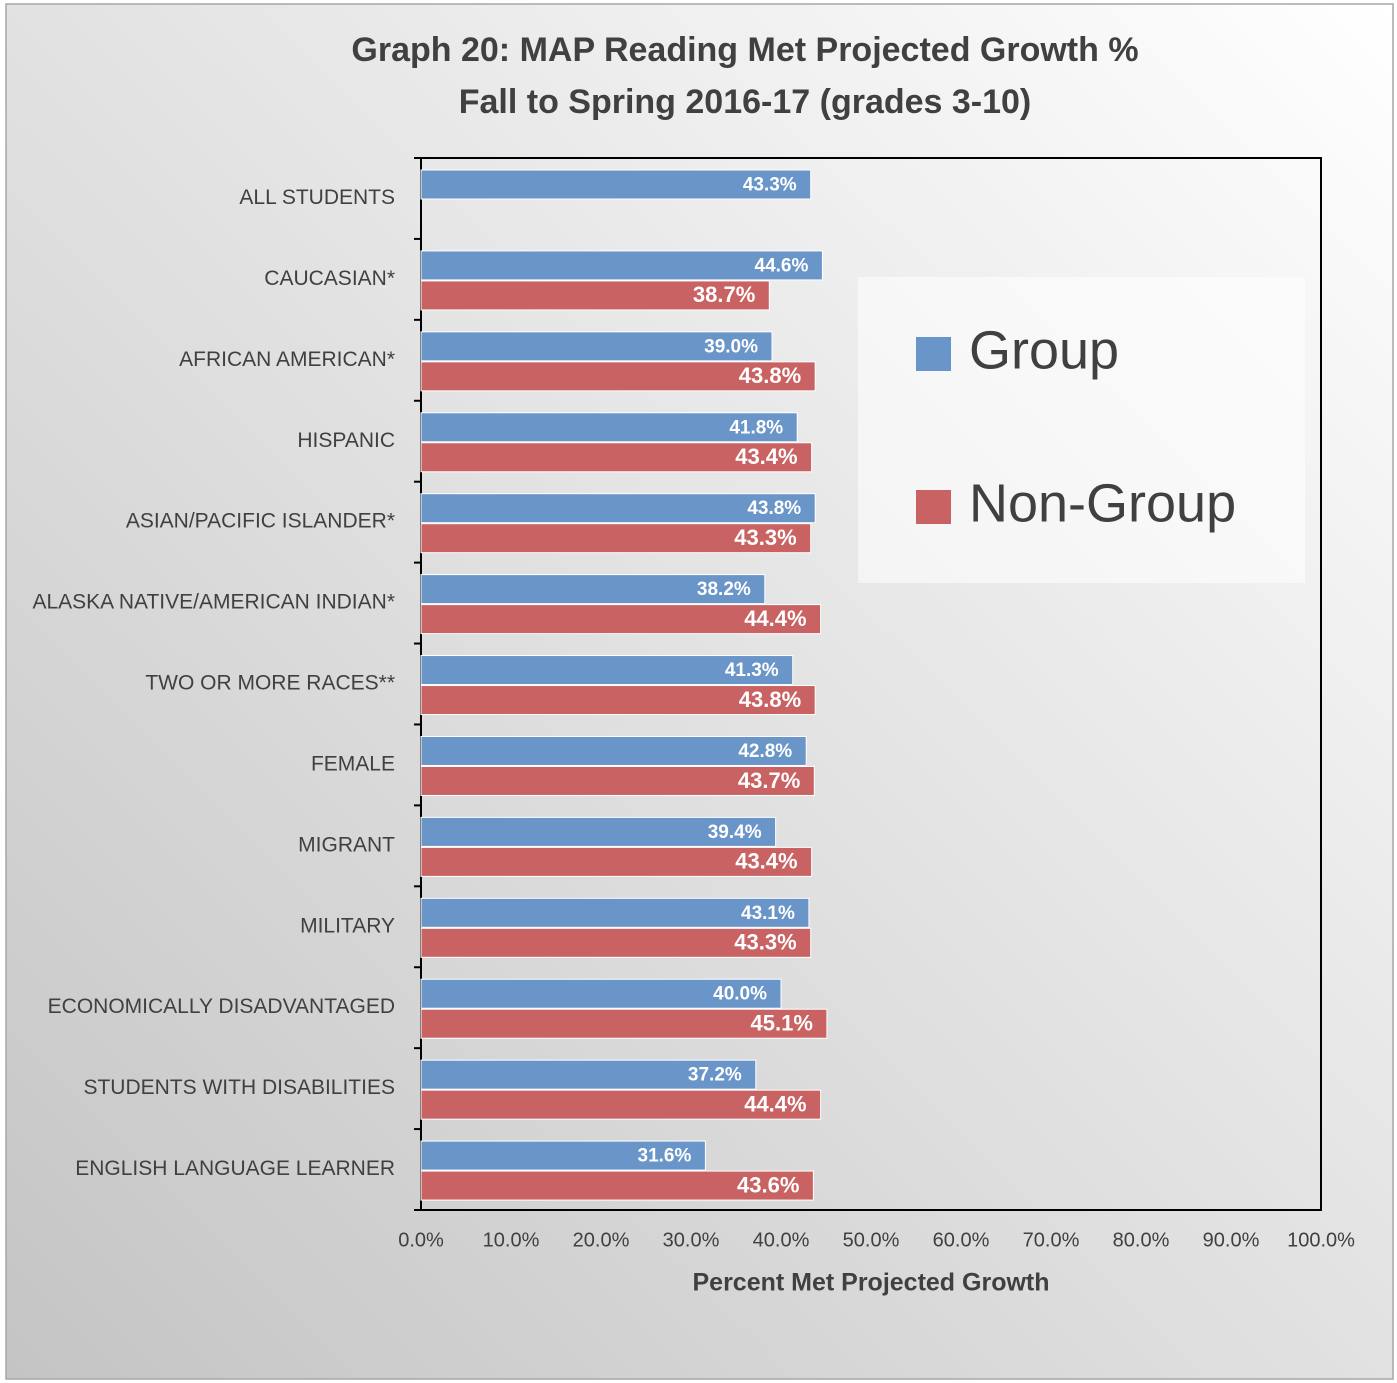 The image size is (1397, 1383). I want to click on value-label: 41.3%, so click(752, 670).